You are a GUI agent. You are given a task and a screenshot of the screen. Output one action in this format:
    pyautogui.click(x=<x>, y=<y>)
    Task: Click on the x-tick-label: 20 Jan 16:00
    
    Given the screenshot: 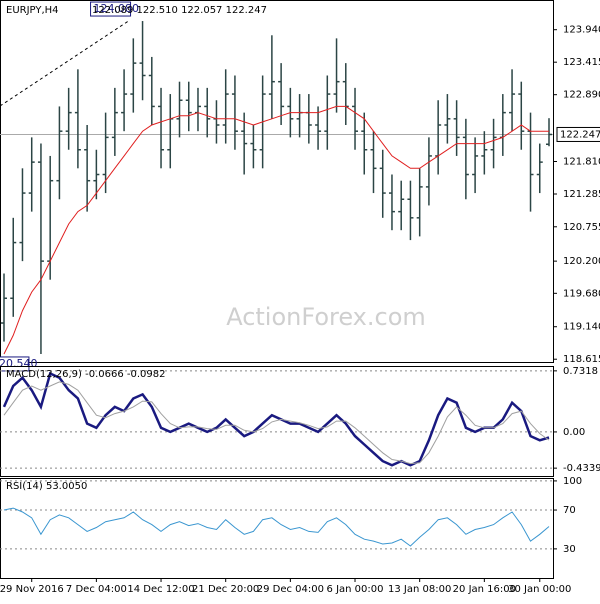 What is the action you would take?
    pyautogui.click(x=484, y=589)
    